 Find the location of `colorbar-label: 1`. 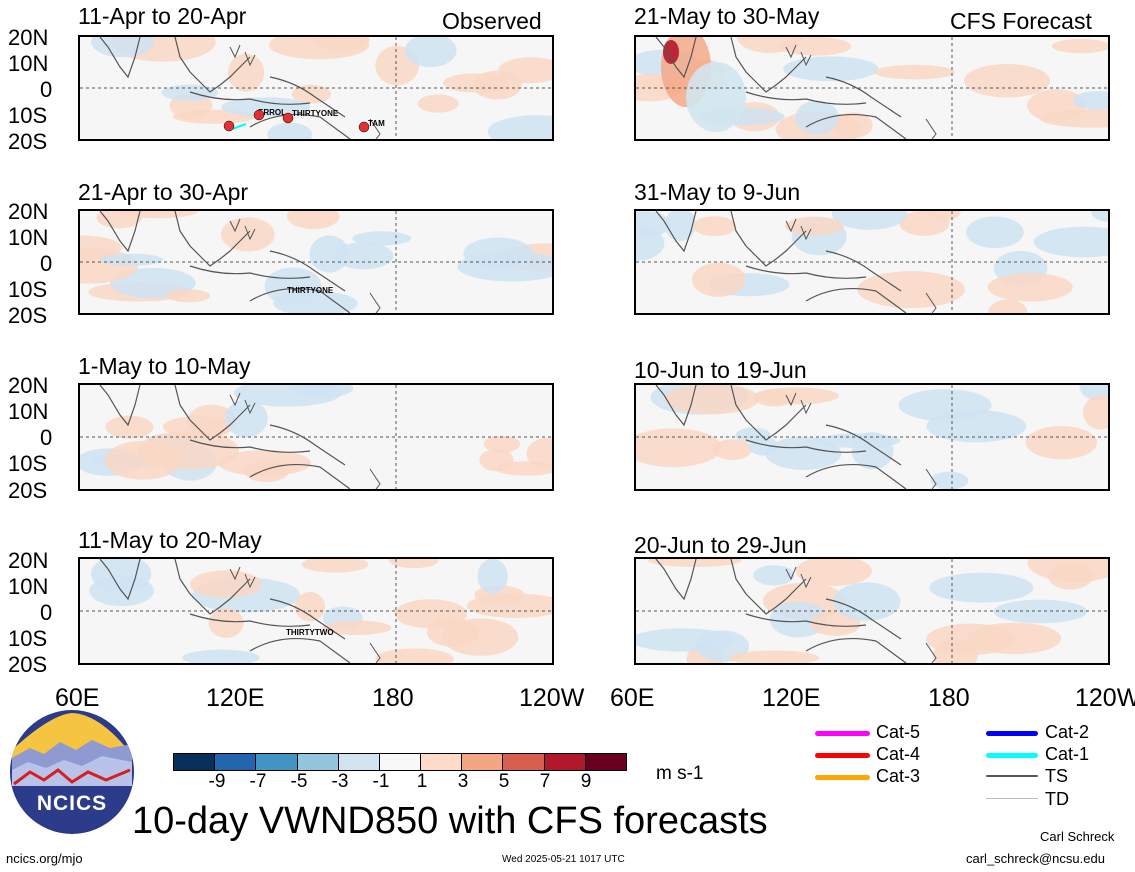

colorbar-label: 1 is located at coordinates (422, 781).